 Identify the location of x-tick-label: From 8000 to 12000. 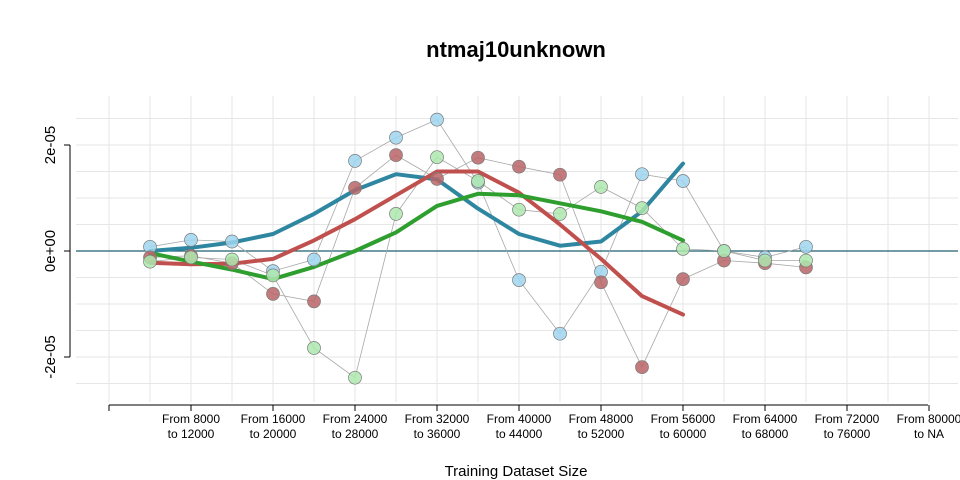
(191, 426).